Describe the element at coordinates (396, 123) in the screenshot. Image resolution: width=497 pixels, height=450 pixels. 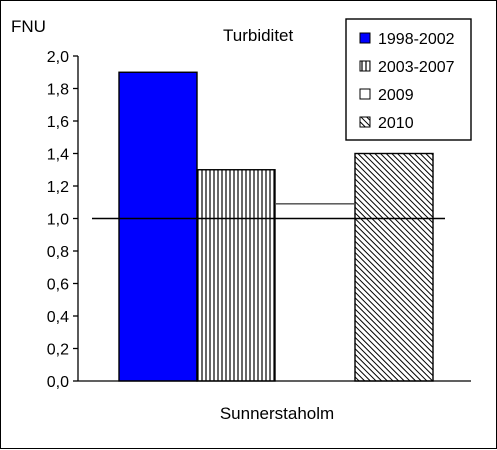
I see `legend-label: 2010` at that location.